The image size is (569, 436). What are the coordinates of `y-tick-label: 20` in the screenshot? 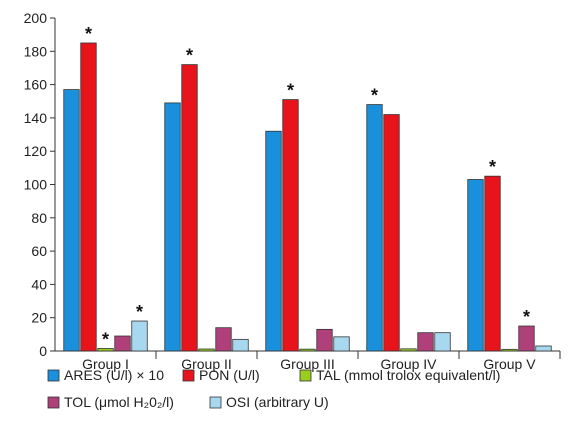 It's located at (39, 318).